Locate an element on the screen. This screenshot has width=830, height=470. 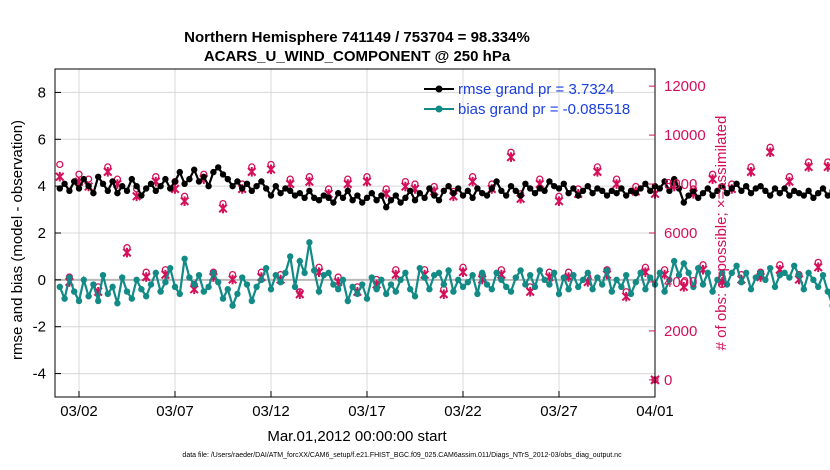
x-tick-label: 03/17 is located at coordinates (367, 411).